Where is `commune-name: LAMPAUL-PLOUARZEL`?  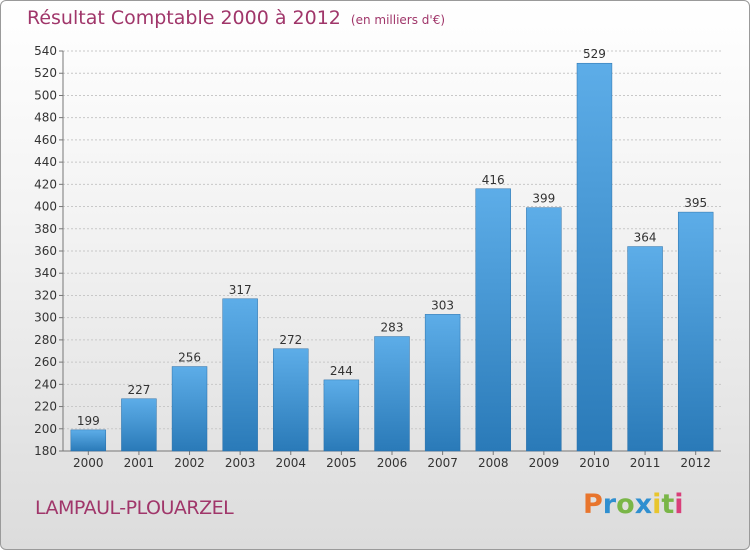 commune-name: LAMPAUL-PLOUARZEL is located at coordinates (134, 508).